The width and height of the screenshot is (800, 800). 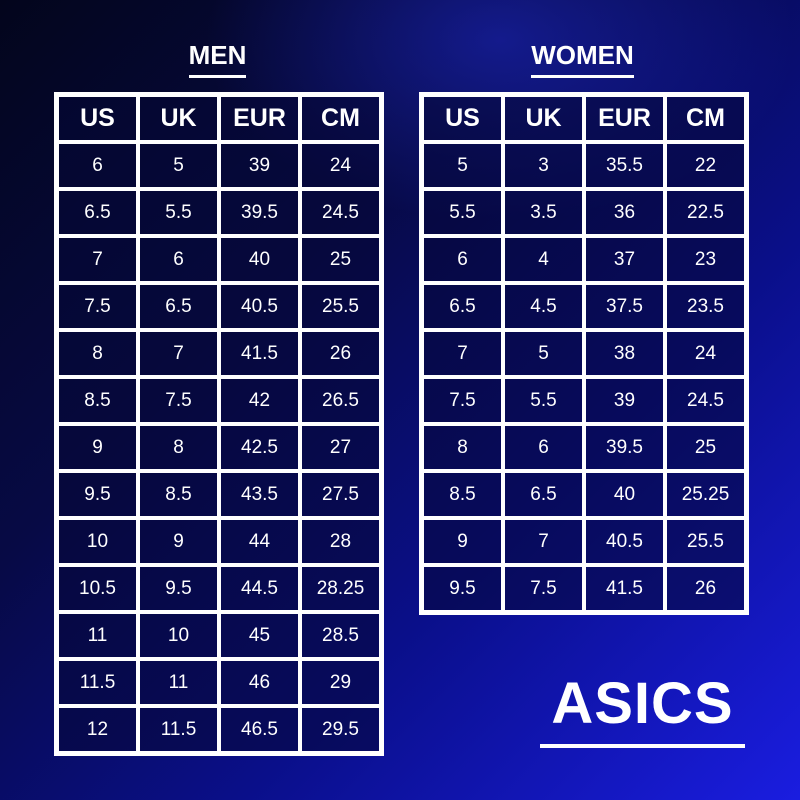 What do you see at coordinates (705, 212) in the screenshot?
I see `table-cell: 22.5` at bounding box center [705, 212].